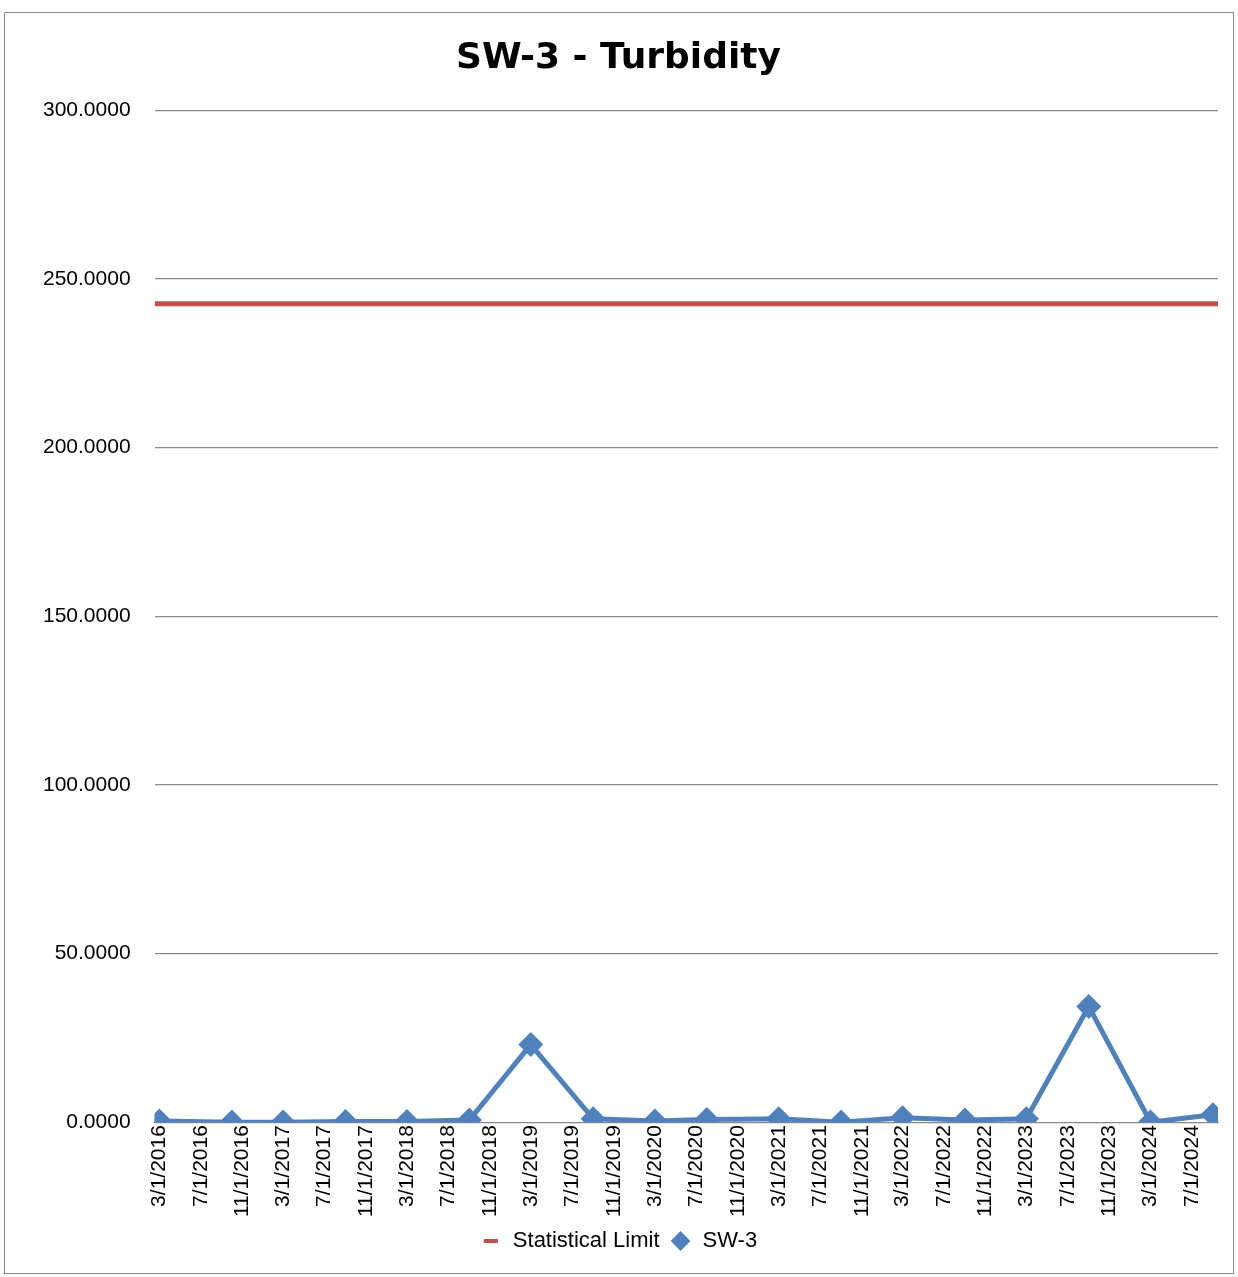 This screenshot has height=1277, width=1238. What do you see at coordinates (241, 1171) in the screenshot?
I see `x-tick-label: 11/1/2016` at bounding box center [241, 1171].